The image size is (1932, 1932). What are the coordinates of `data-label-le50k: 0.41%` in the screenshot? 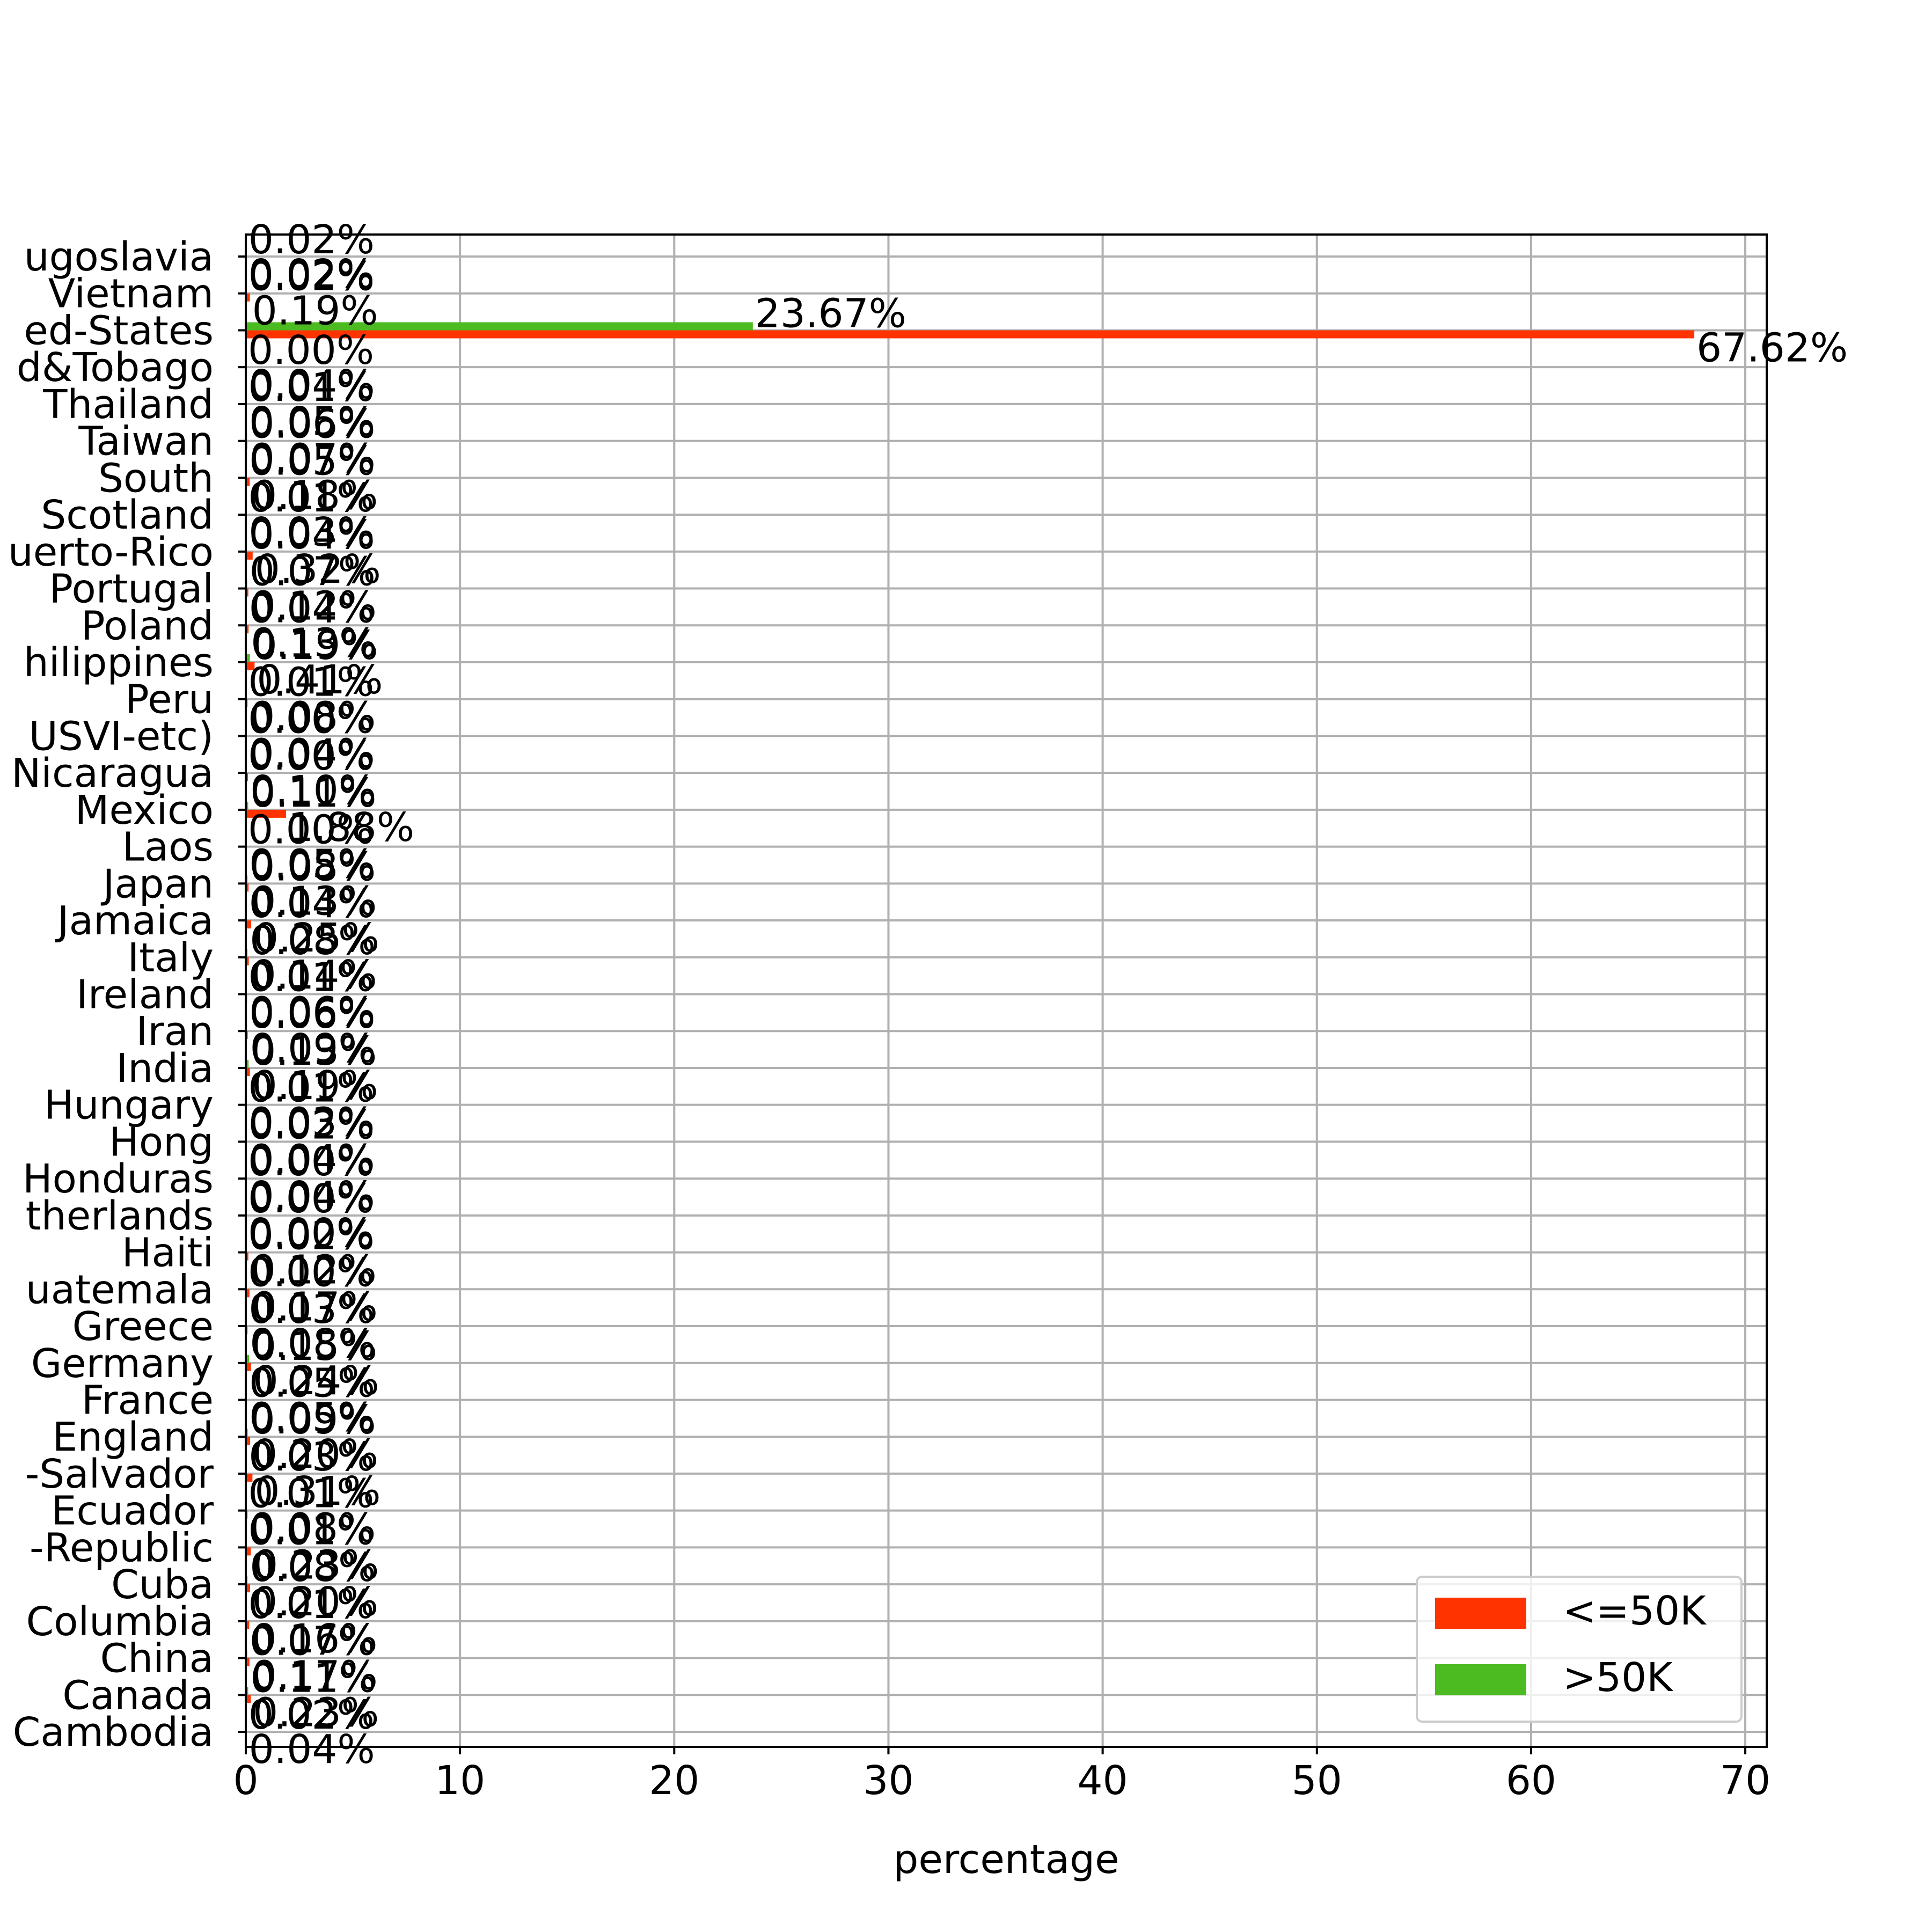 It's located at (320, 680).